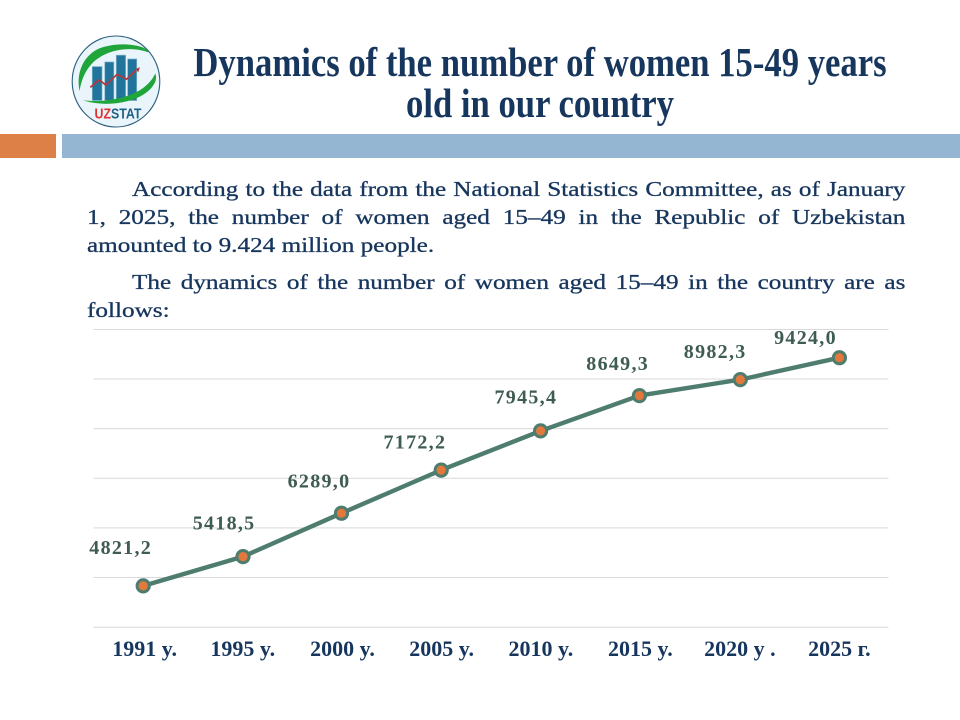 This screenshot has width=960, height=720. Describe the element at coordinates (805, 338) in the screenshot. I see `svg-text: 9424,0` at that location.